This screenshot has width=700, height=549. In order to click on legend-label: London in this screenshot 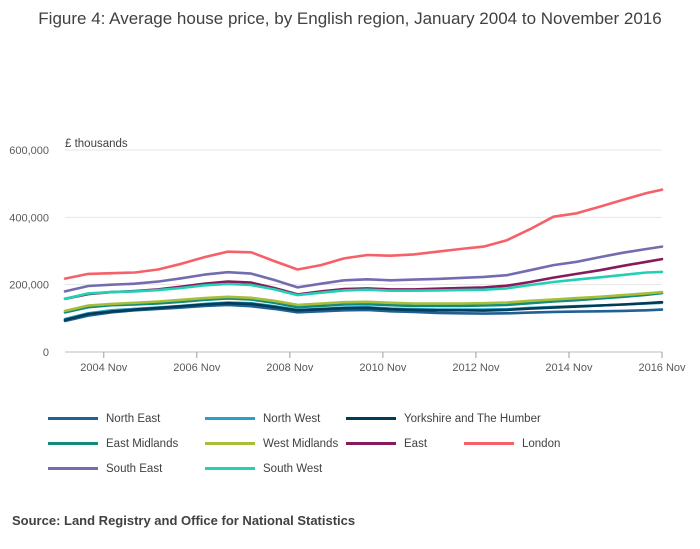, I will do `click(541, 443)`.